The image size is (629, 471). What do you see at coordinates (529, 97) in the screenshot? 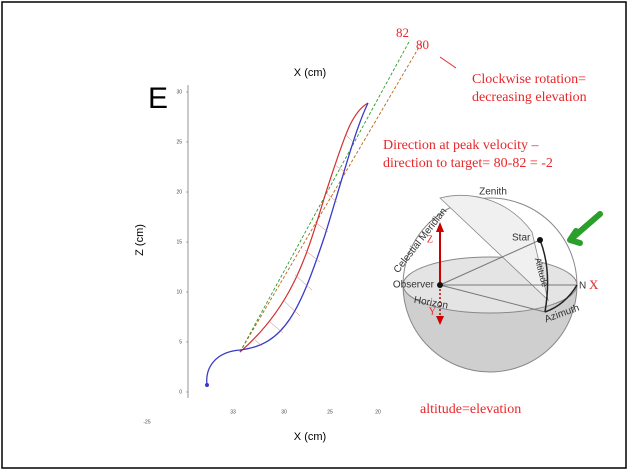
I see `annotation: decreasing elevation` at bounding box center [529, 97].